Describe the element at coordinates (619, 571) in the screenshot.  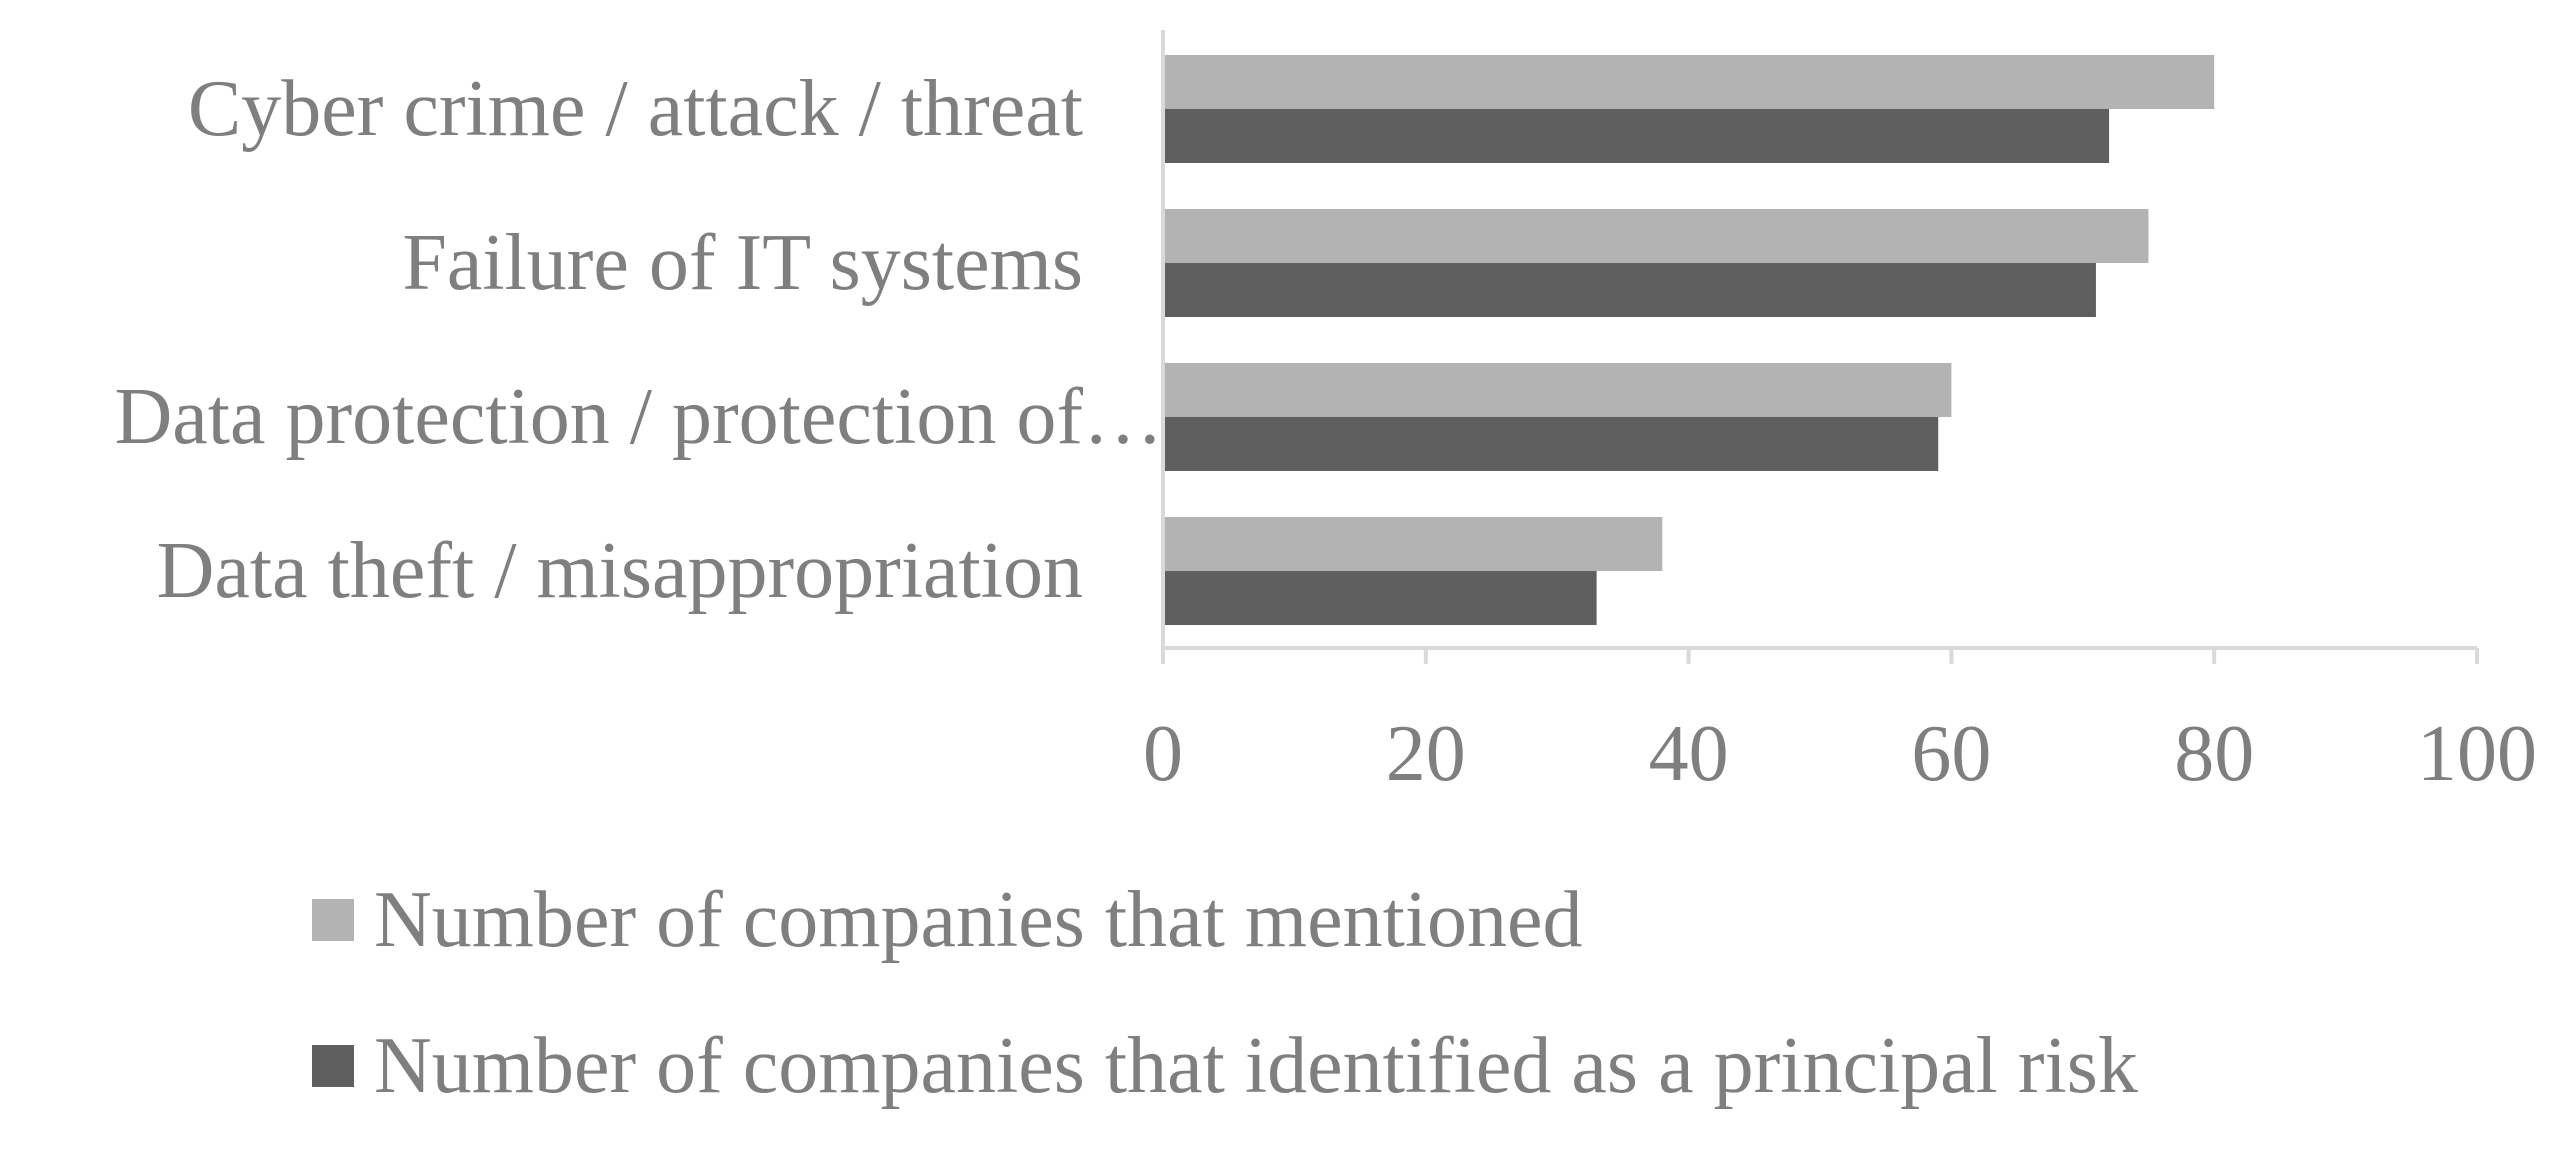
I see `category-label-4: Data theft / misappropriation` at that location.